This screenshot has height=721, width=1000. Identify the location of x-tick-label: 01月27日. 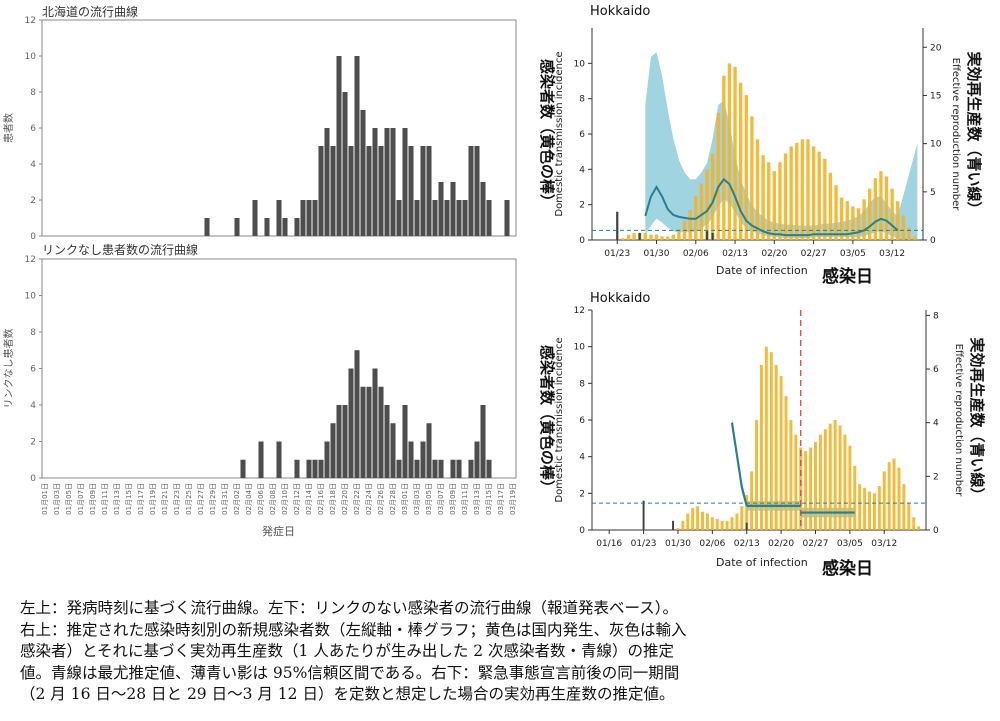
(201, 499).